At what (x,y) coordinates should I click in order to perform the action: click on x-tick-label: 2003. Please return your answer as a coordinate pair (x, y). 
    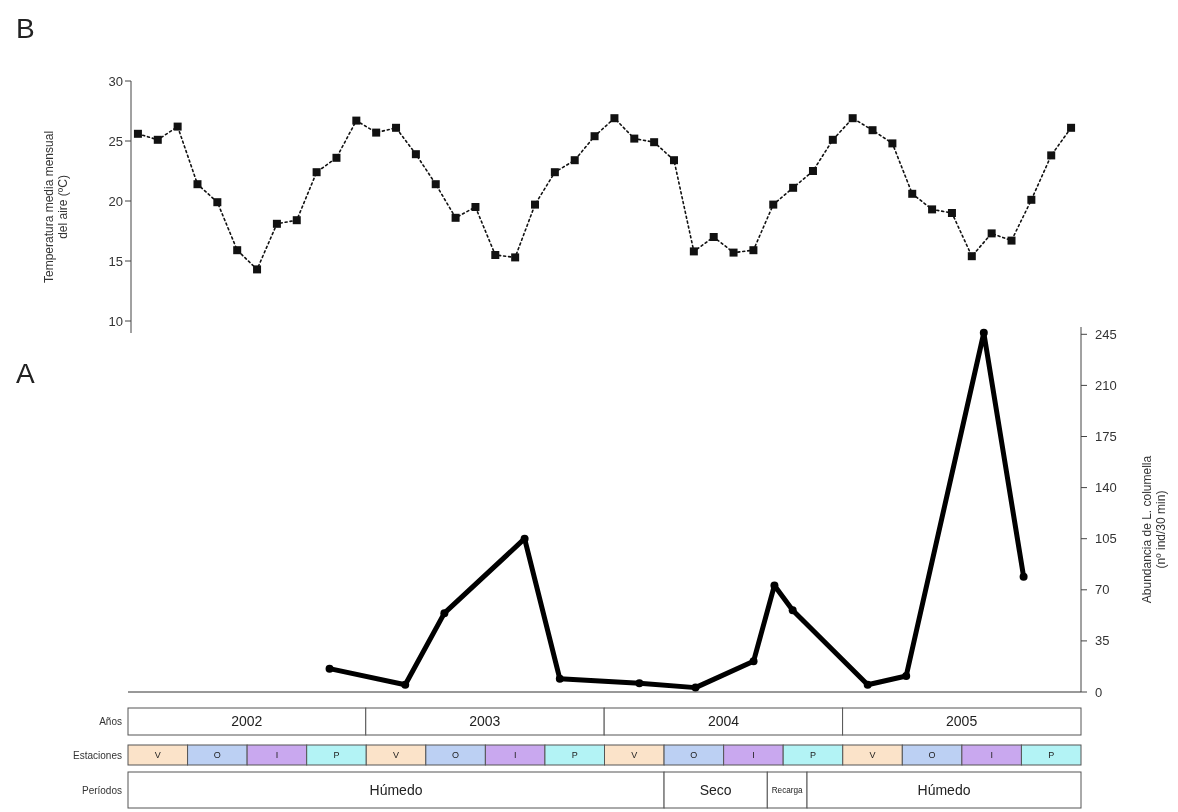
    Looking at the image, I should click on (485, 721).